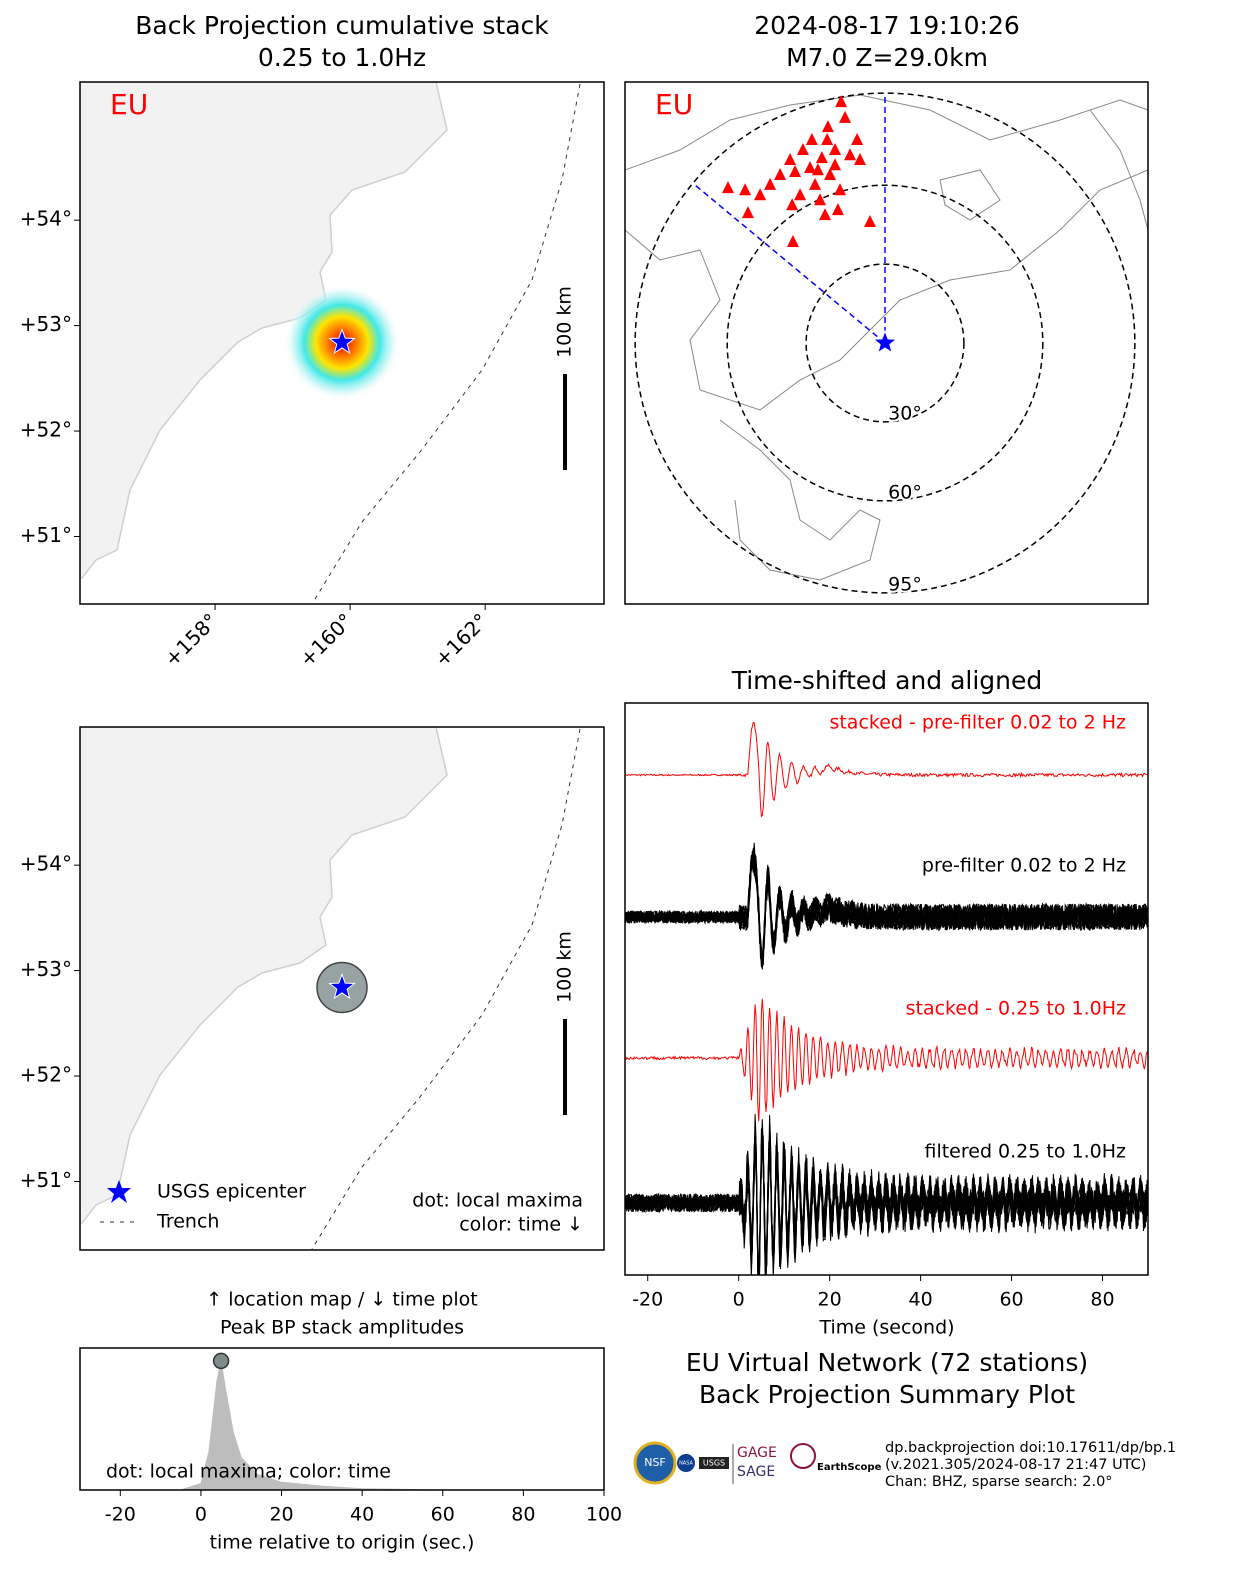  Describe the element at coordinates (191, 639) in the screenshot. I see `x-tick-label: +158°` at that location.